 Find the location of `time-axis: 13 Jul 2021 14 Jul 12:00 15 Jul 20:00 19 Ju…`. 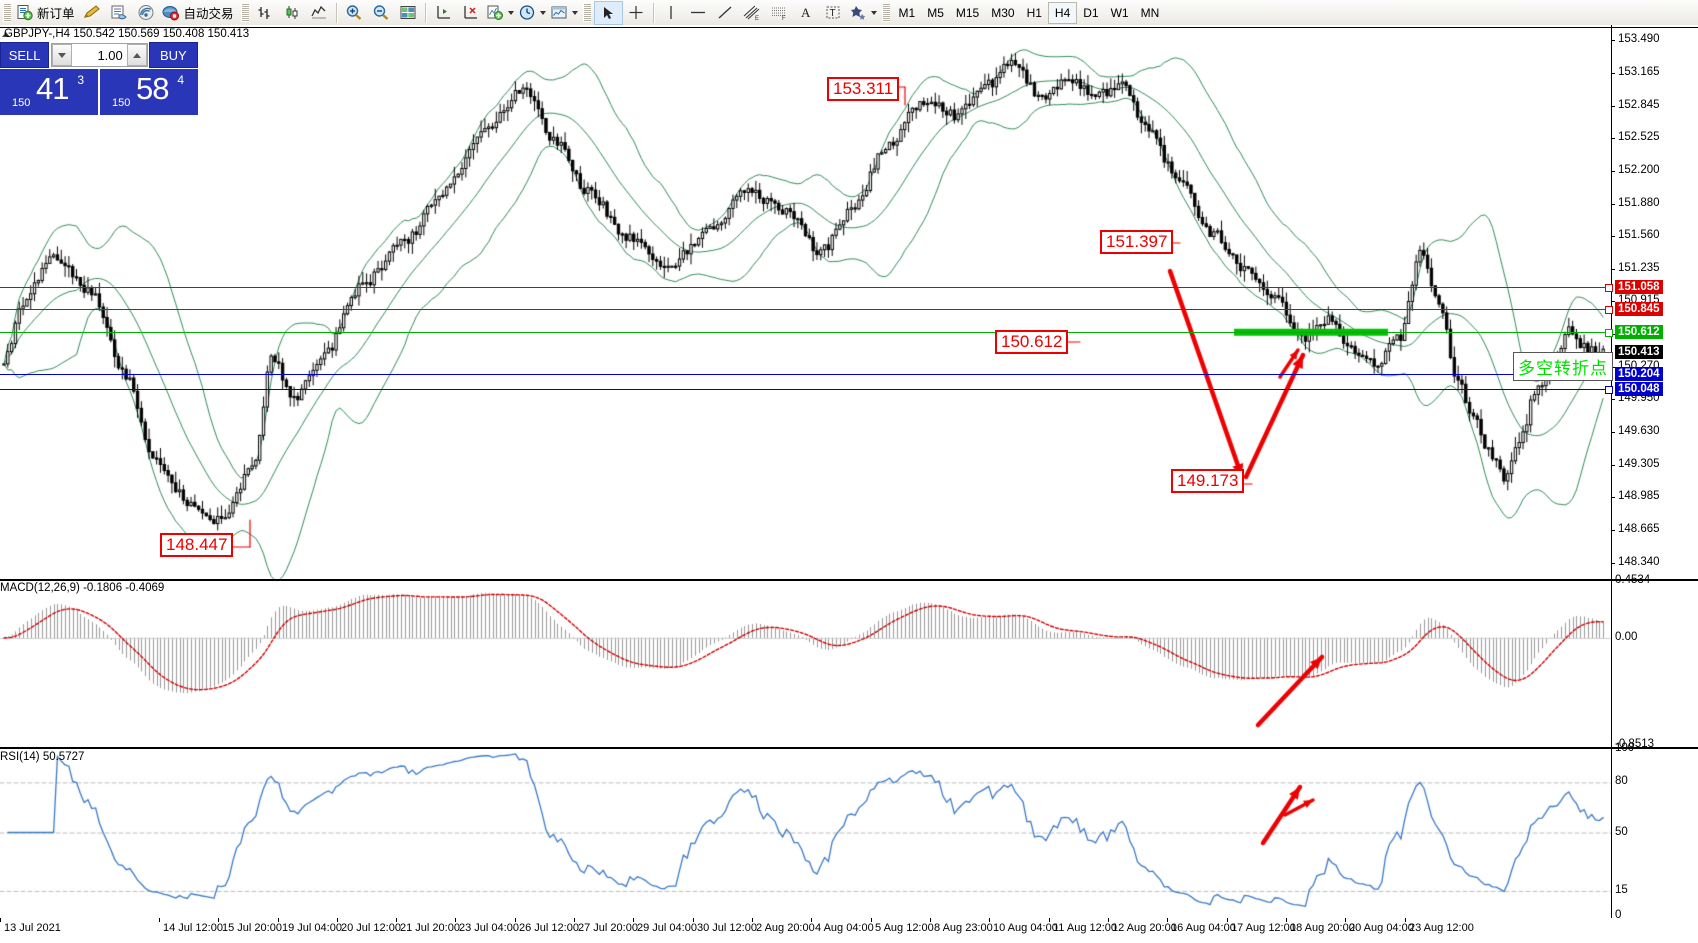

time-axis: 13 Jul 2021 14 Jul 12:00 15 Jul 20:00 19 Ju… is located at coordinates (849, 930).